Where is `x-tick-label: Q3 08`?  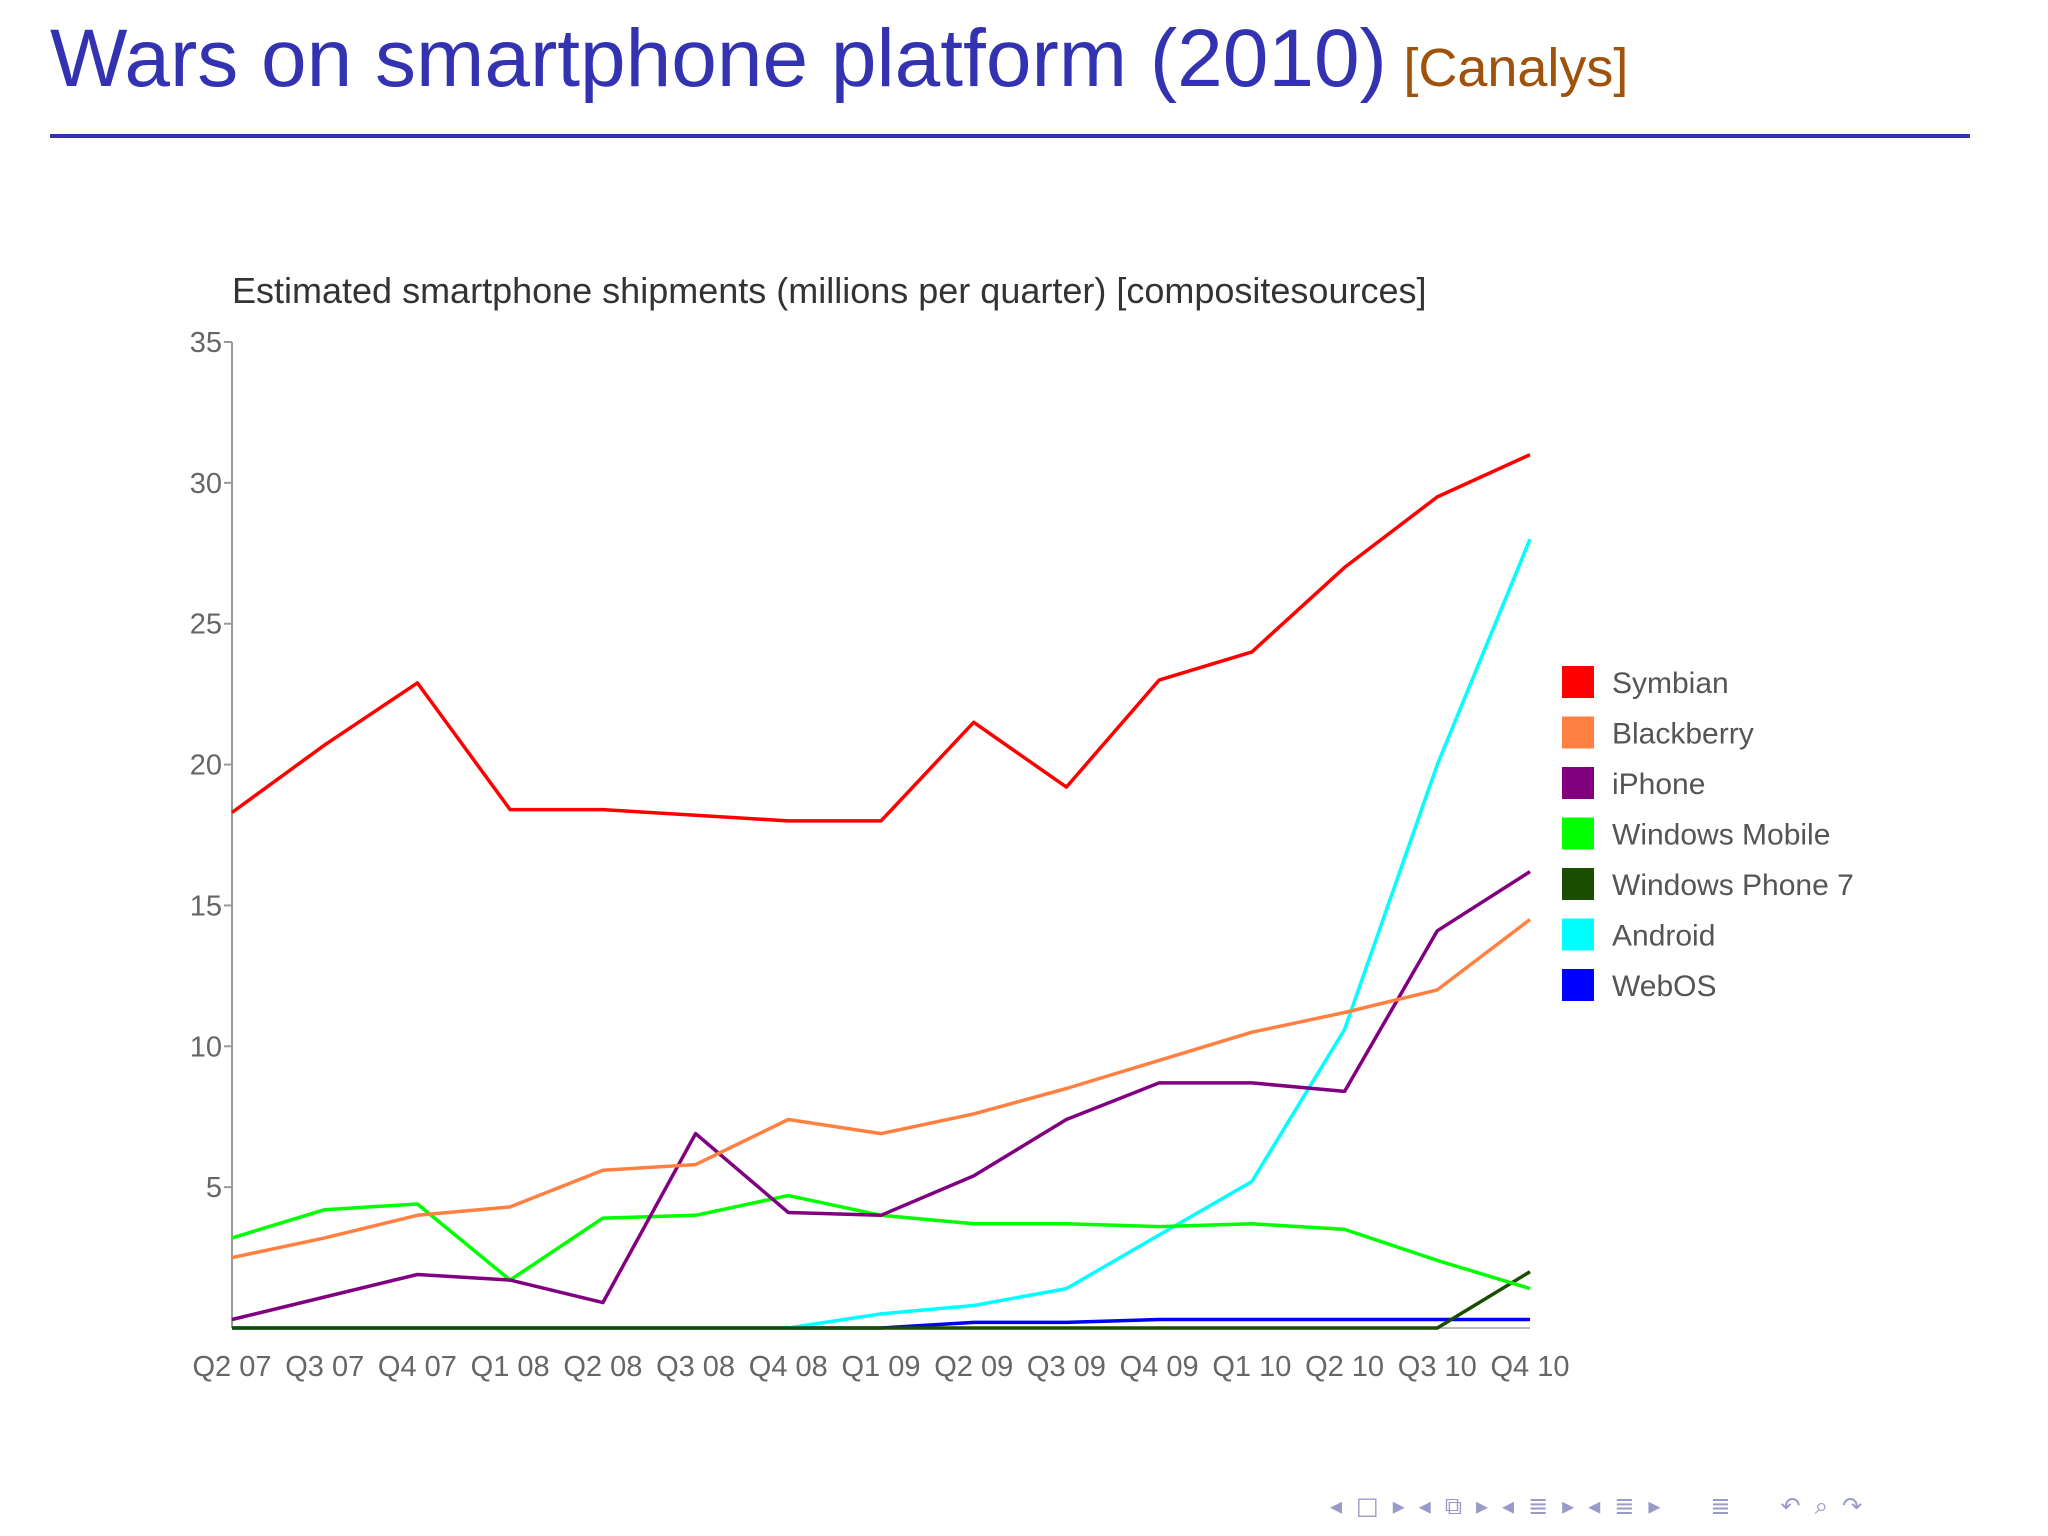
x-tick-label: Q3 08 is located at coordinates (695, 1367).